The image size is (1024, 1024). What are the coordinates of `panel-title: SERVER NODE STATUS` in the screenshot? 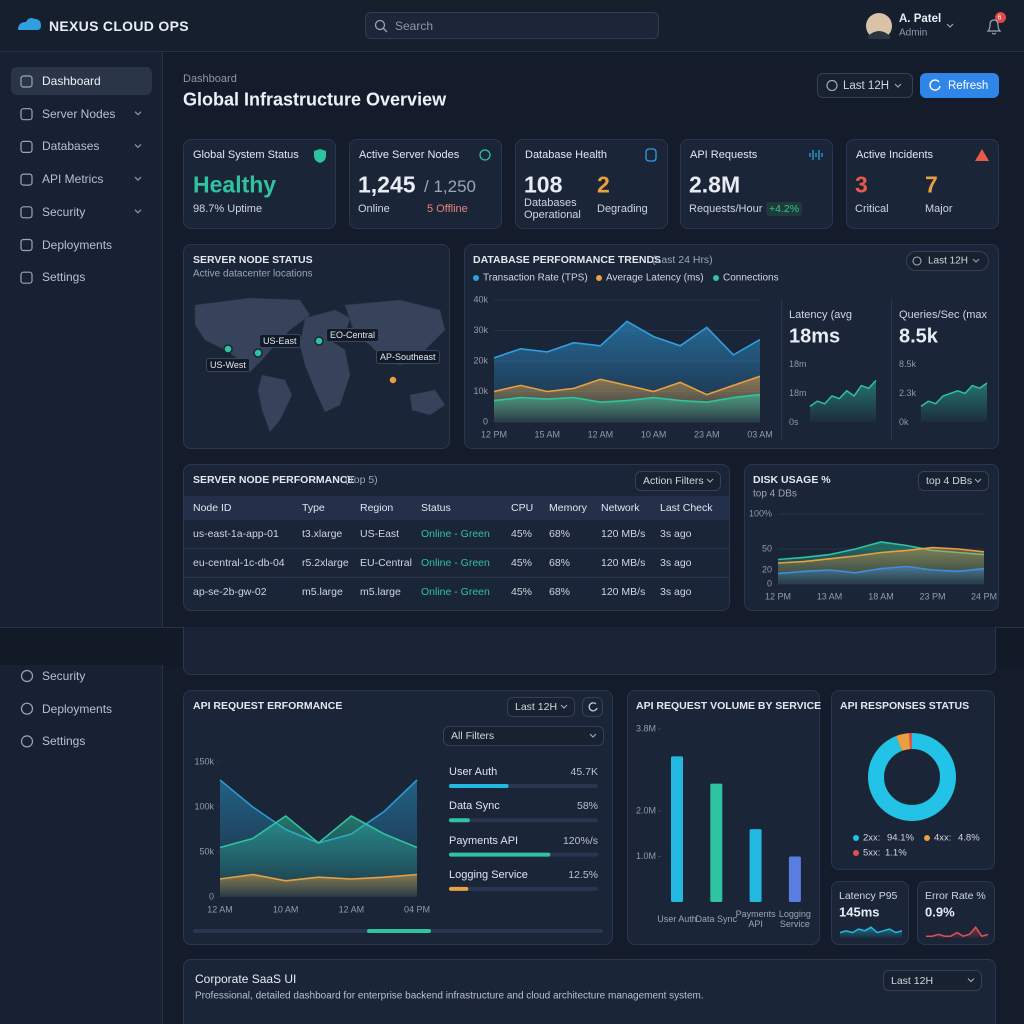 It's located at (253, 260).